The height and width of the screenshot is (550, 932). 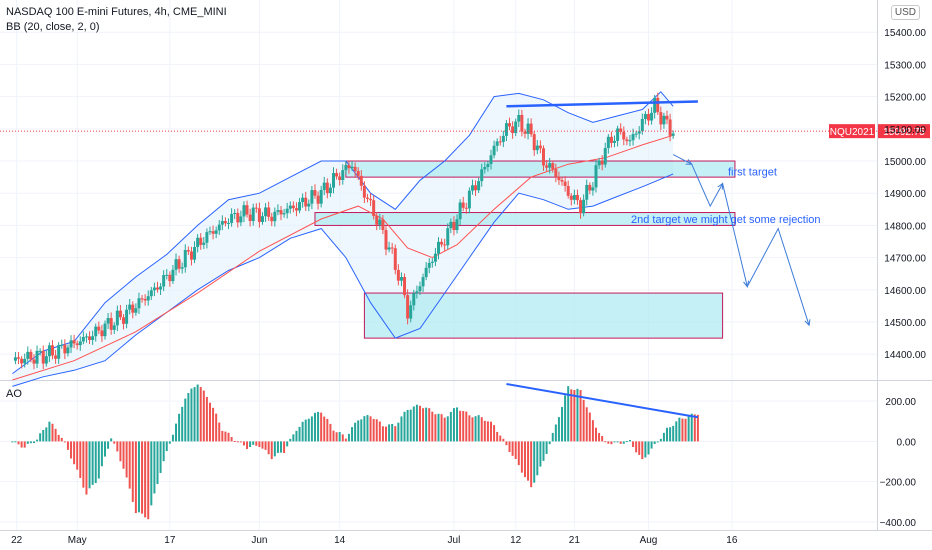 I want to click on price-trendline, so click(x=602, y=104).